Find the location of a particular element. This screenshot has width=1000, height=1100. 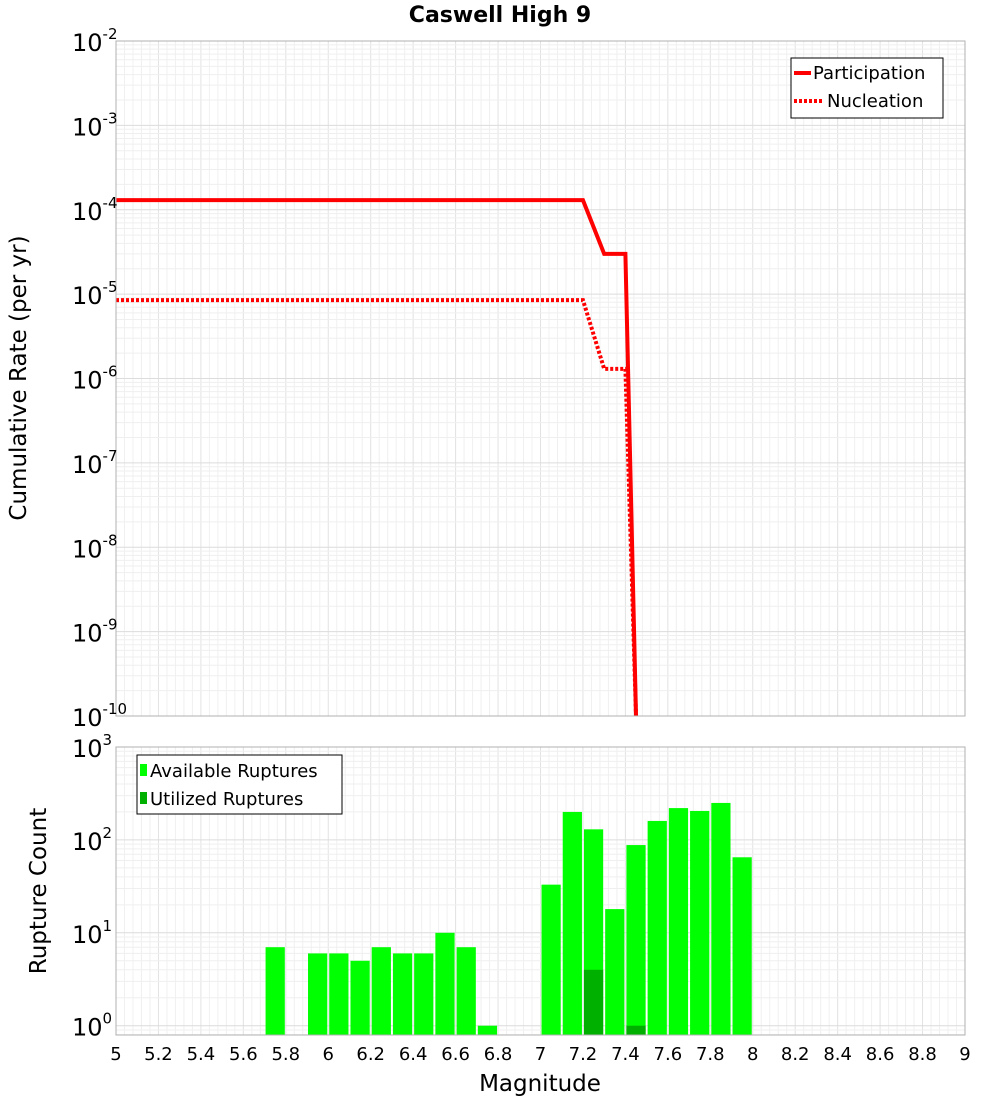

rate-legend: Participation Nucleation is located at coordinates (867, 88).